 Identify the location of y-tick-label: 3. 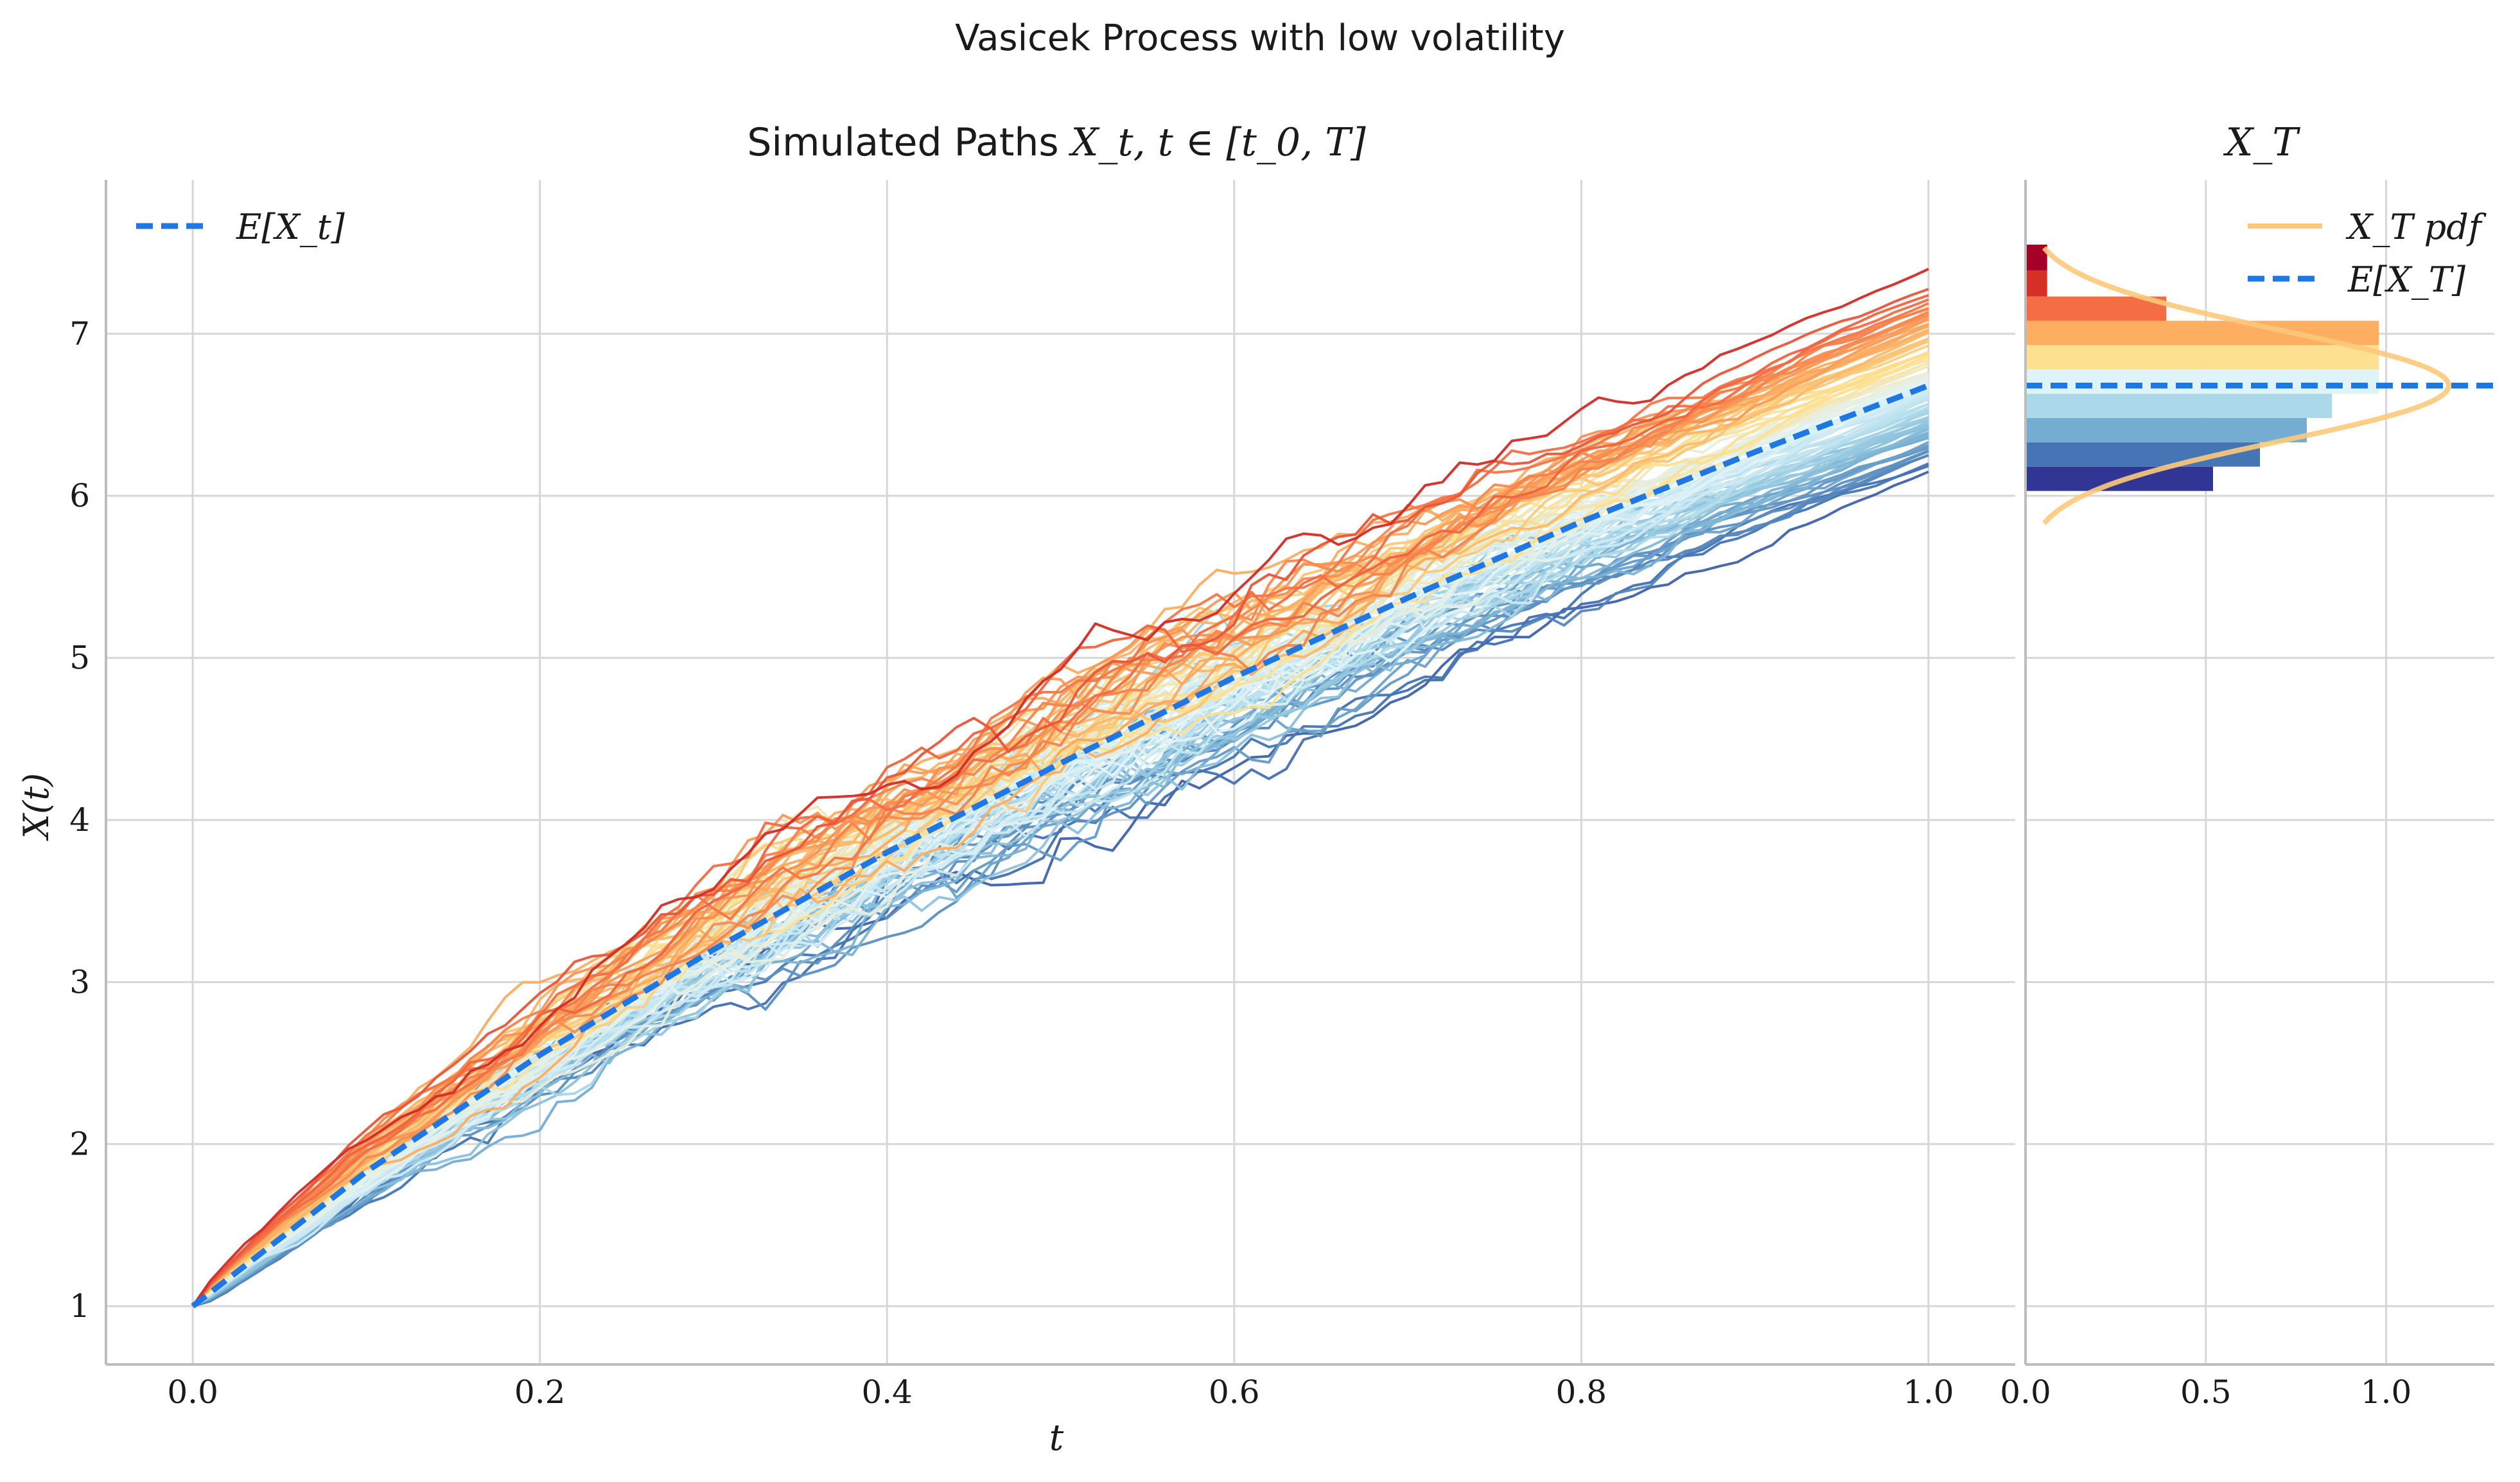
(79, 982).